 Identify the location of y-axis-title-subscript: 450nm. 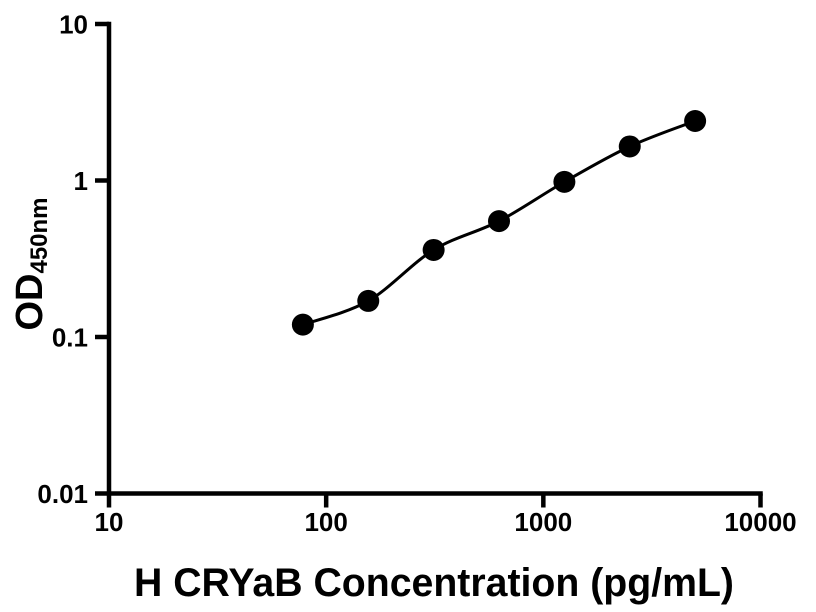
(39, 235).